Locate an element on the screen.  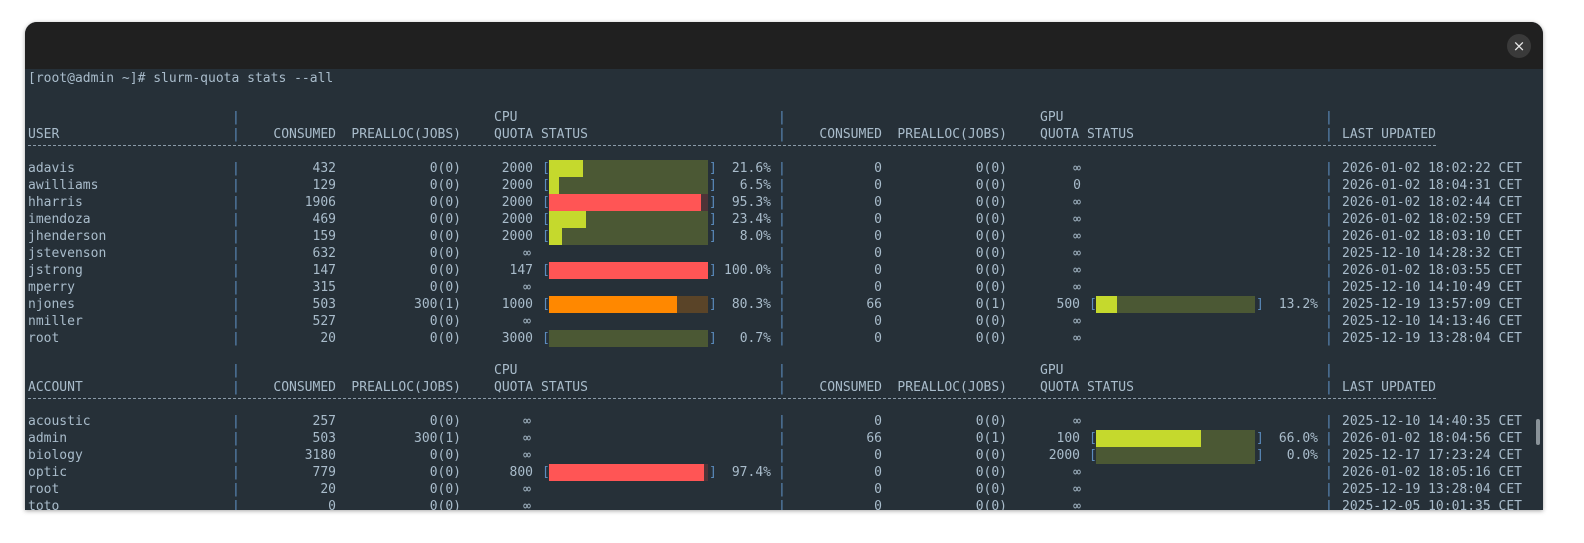
gpu-quota-status-header: QUOTA STATUS is located at coordinates (1087, 387).